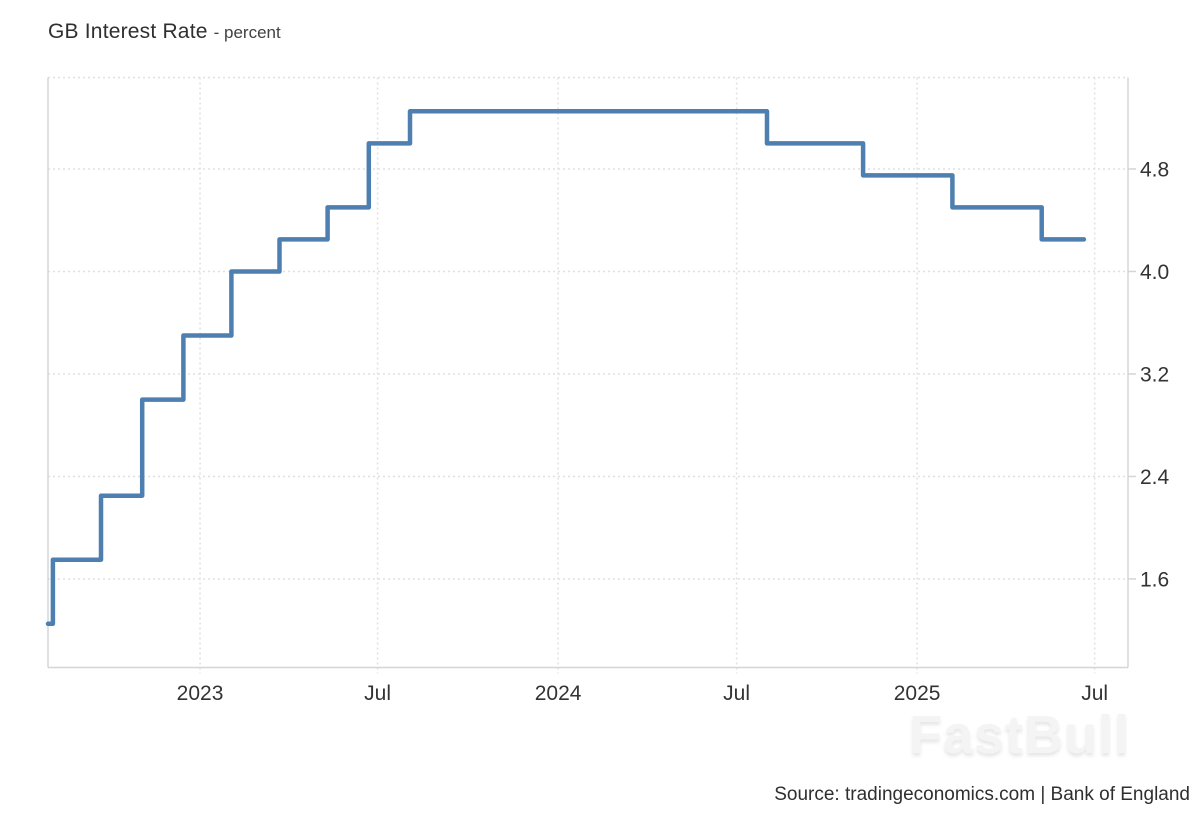 This screenshot has height=820, width=1200. Describe the element at coordinates (1154, 272) in the screenshot. I see `y-tick-label: 4.0` at that location.